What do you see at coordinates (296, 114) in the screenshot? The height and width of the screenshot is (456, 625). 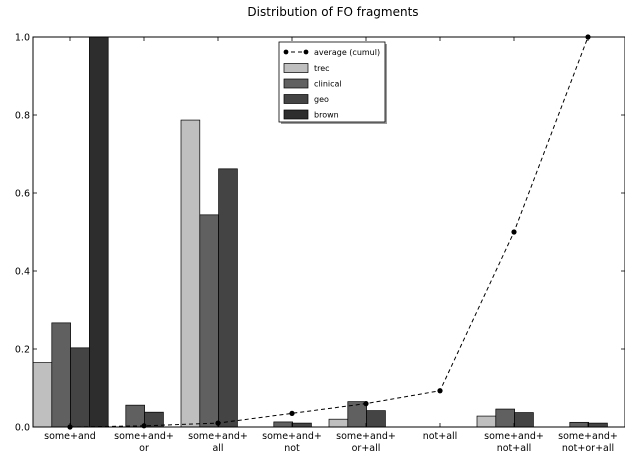 I see `legend-swatch-brown` at bounding box center [296, 114].